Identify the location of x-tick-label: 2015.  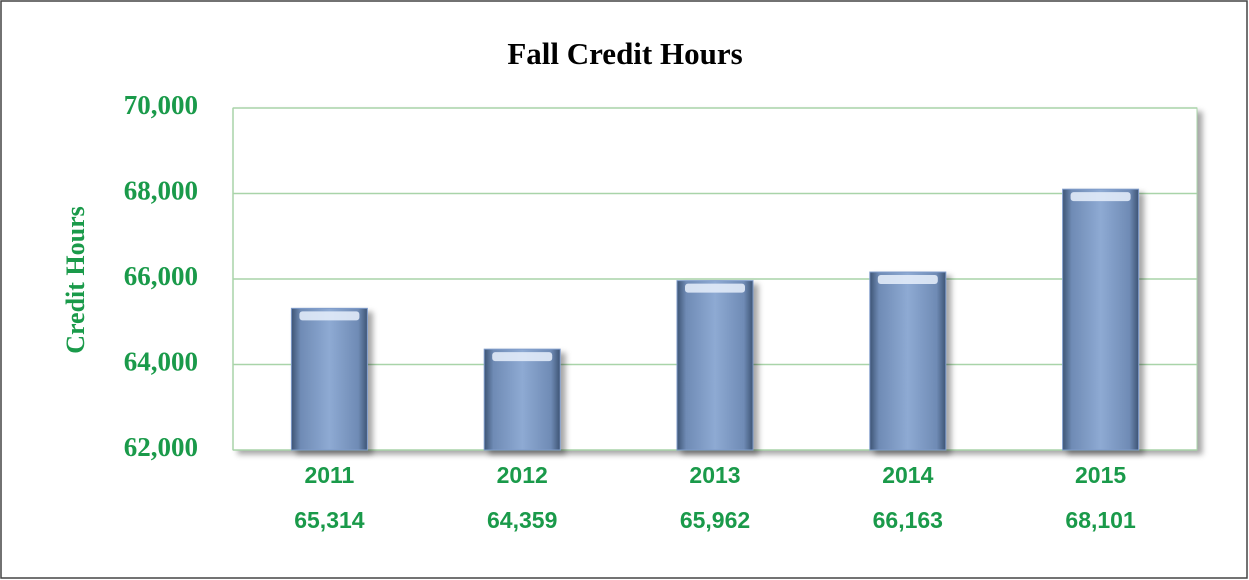
(1100, 475).